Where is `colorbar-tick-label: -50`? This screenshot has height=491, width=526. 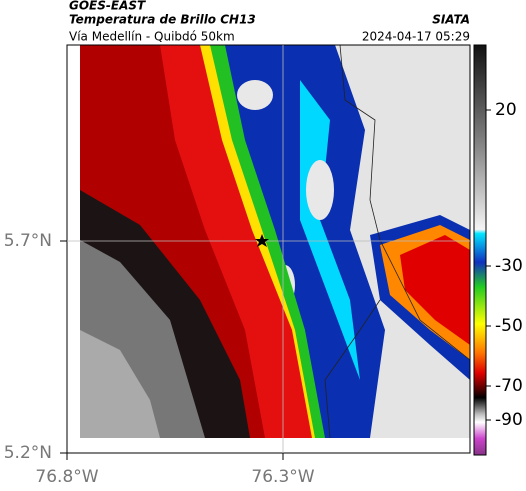
colorbar-tick-label: -50 is located at coordinates (509, 326).